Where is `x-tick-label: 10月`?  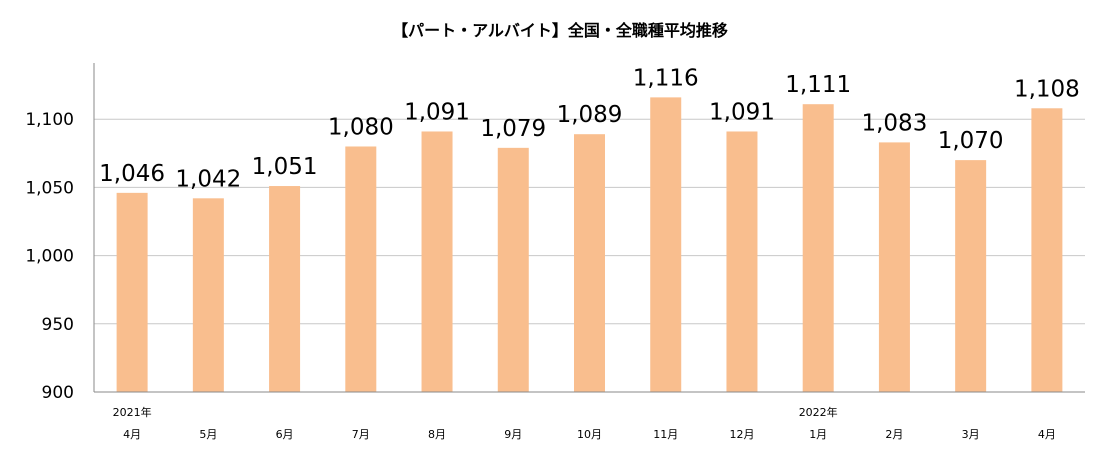
x-tick-label: 10月 is located at coordinates (589, 434).